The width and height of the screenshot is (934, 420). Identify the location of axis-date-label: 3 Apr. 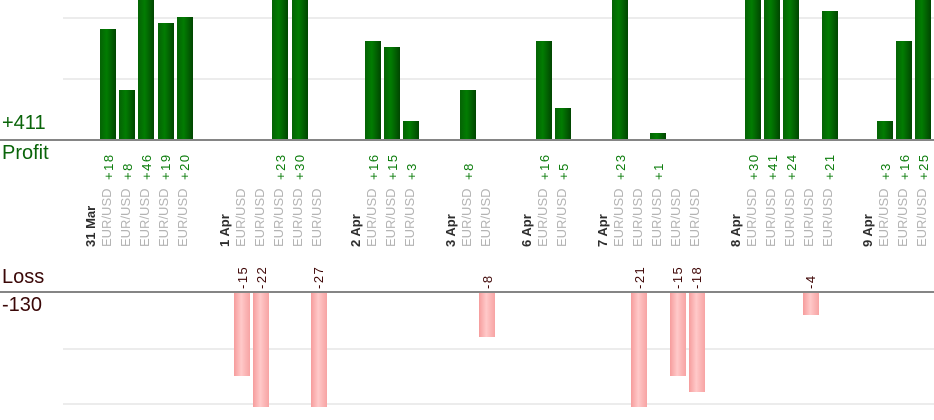
(450, 230).